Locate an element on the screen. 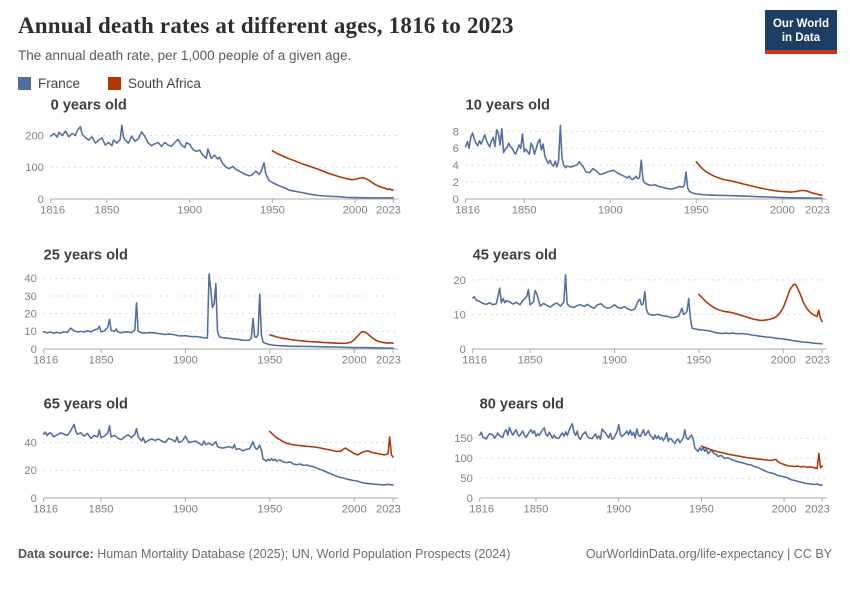 Image resolution: width=850 pixels, height=600 pixels. legend-label-south-africa: South Africa is located at coordinates (164, 84).